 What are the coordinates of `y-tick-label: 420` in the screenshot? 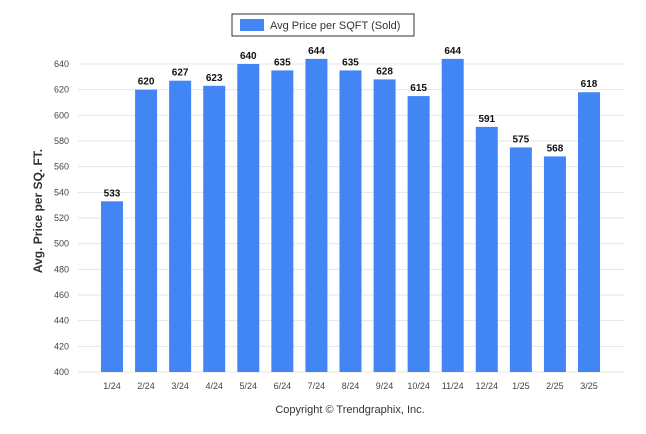 It's located at (61, 346).